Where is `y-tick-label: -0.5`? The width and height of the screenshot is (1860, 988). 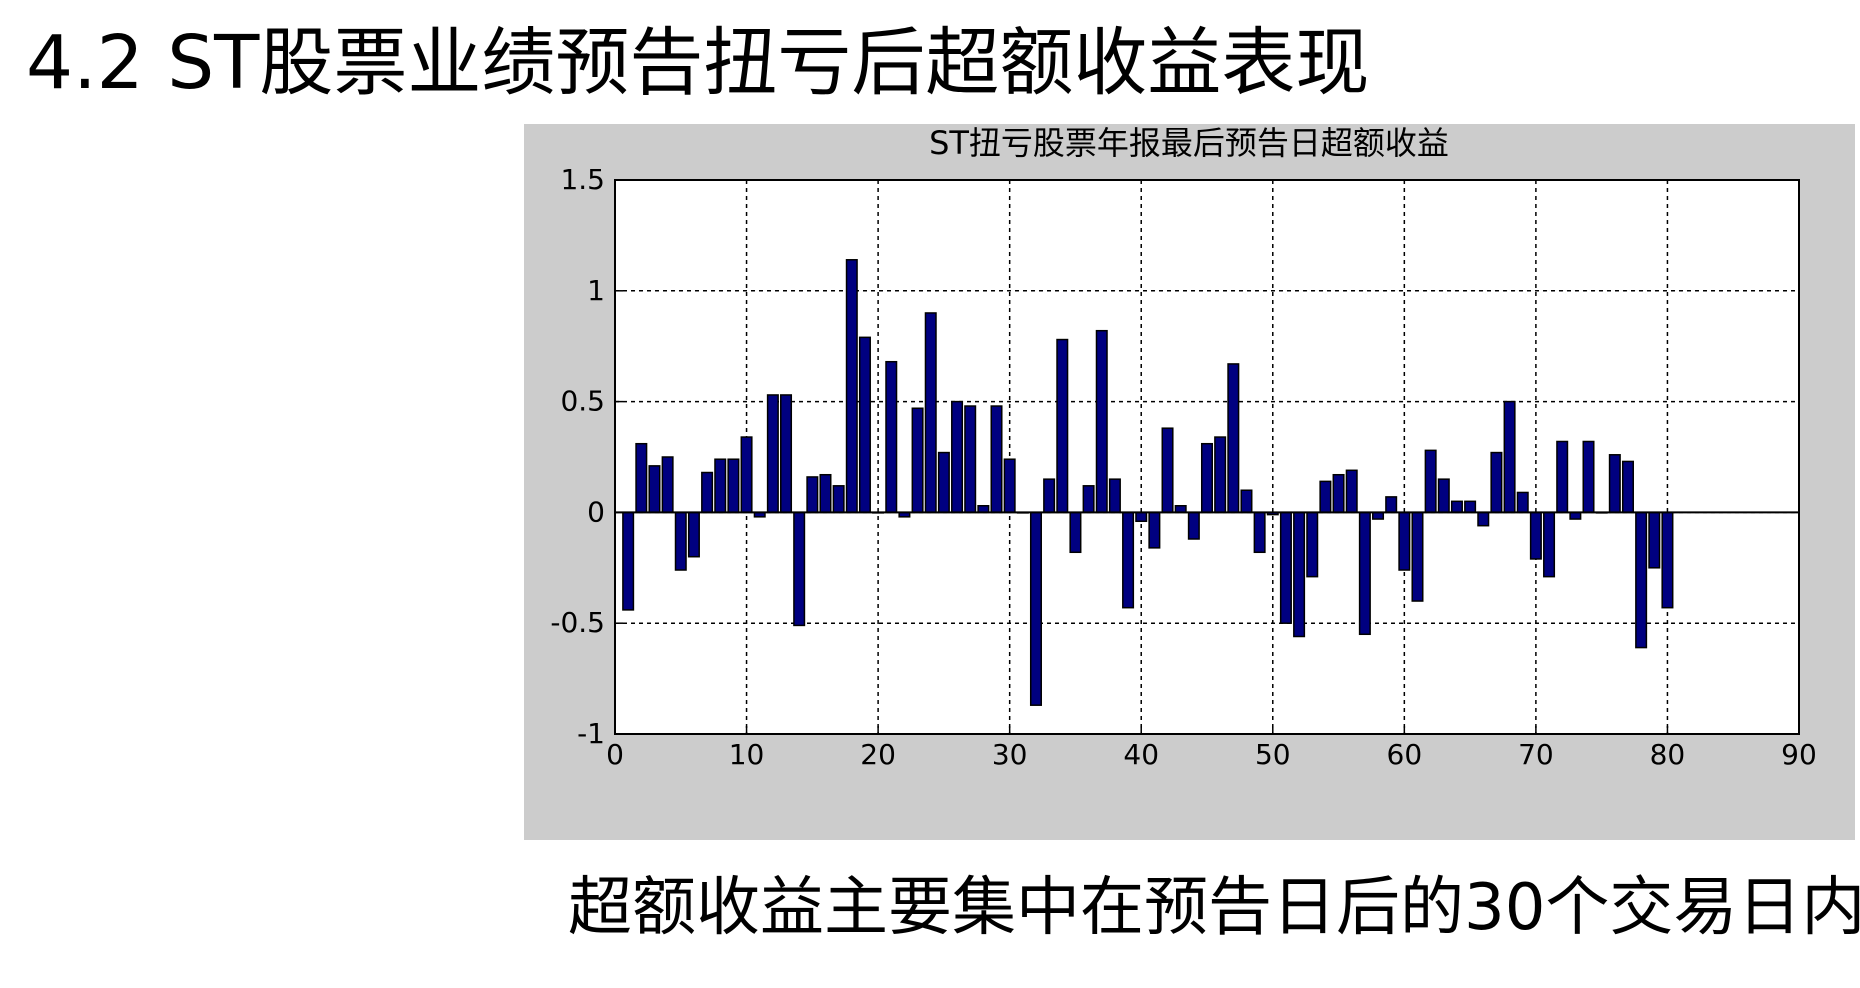 y-tick-label: -0.5 is located at coordinates (577, 622).